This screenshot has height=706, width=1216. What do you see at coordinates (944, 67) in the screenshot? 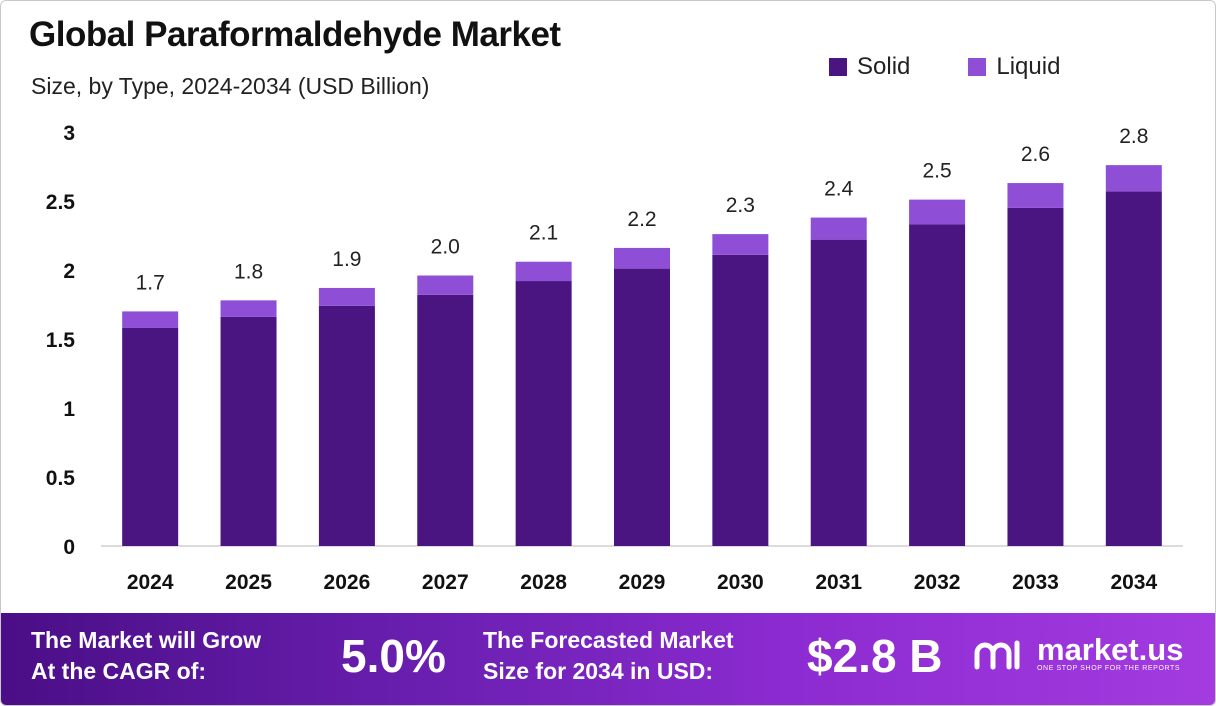
I see `chart-legend: Solid Liquid` at bounding box center [944, 67].